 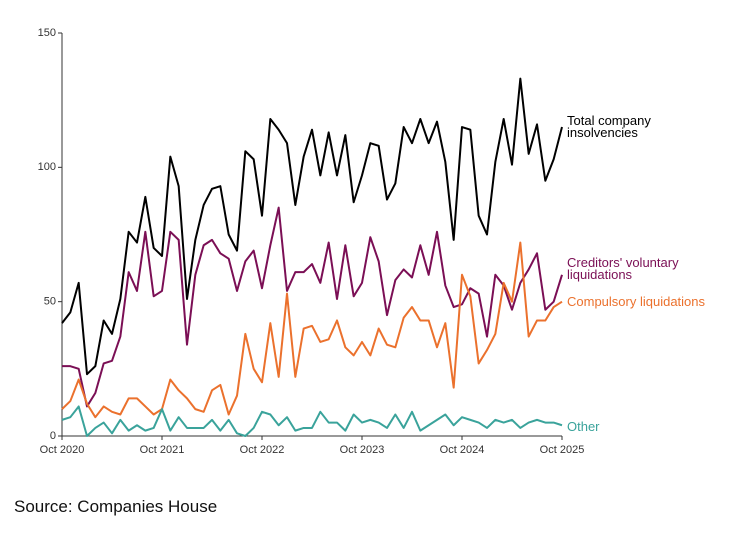 I want to click on y-tick-label: 150, so click(x=47, y=33).